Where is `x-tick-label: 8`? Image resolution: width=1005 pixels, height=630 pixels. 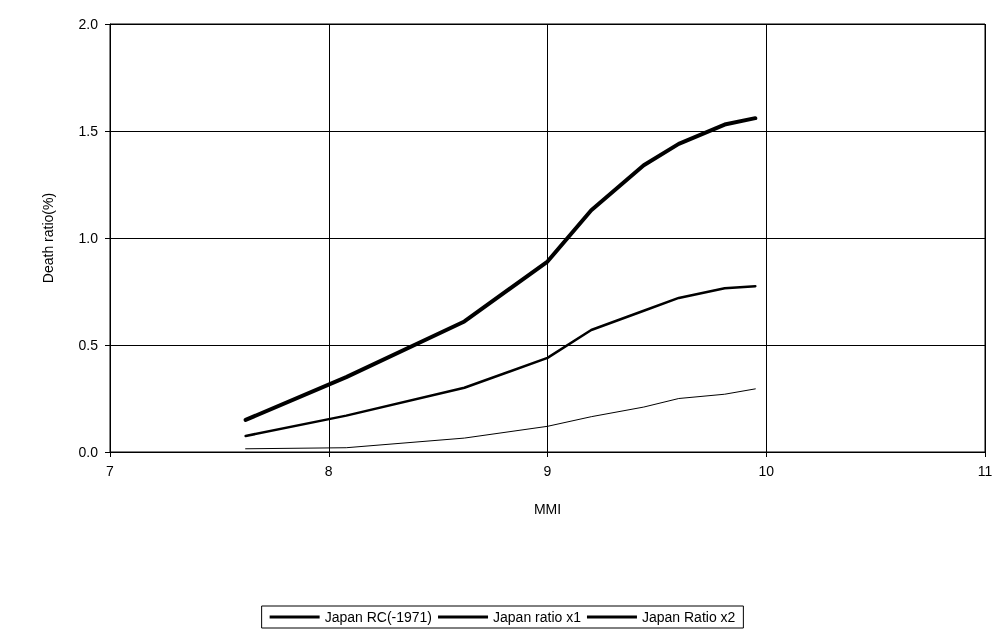
x-tick-label: 8 is located at coordinates (328, 471).